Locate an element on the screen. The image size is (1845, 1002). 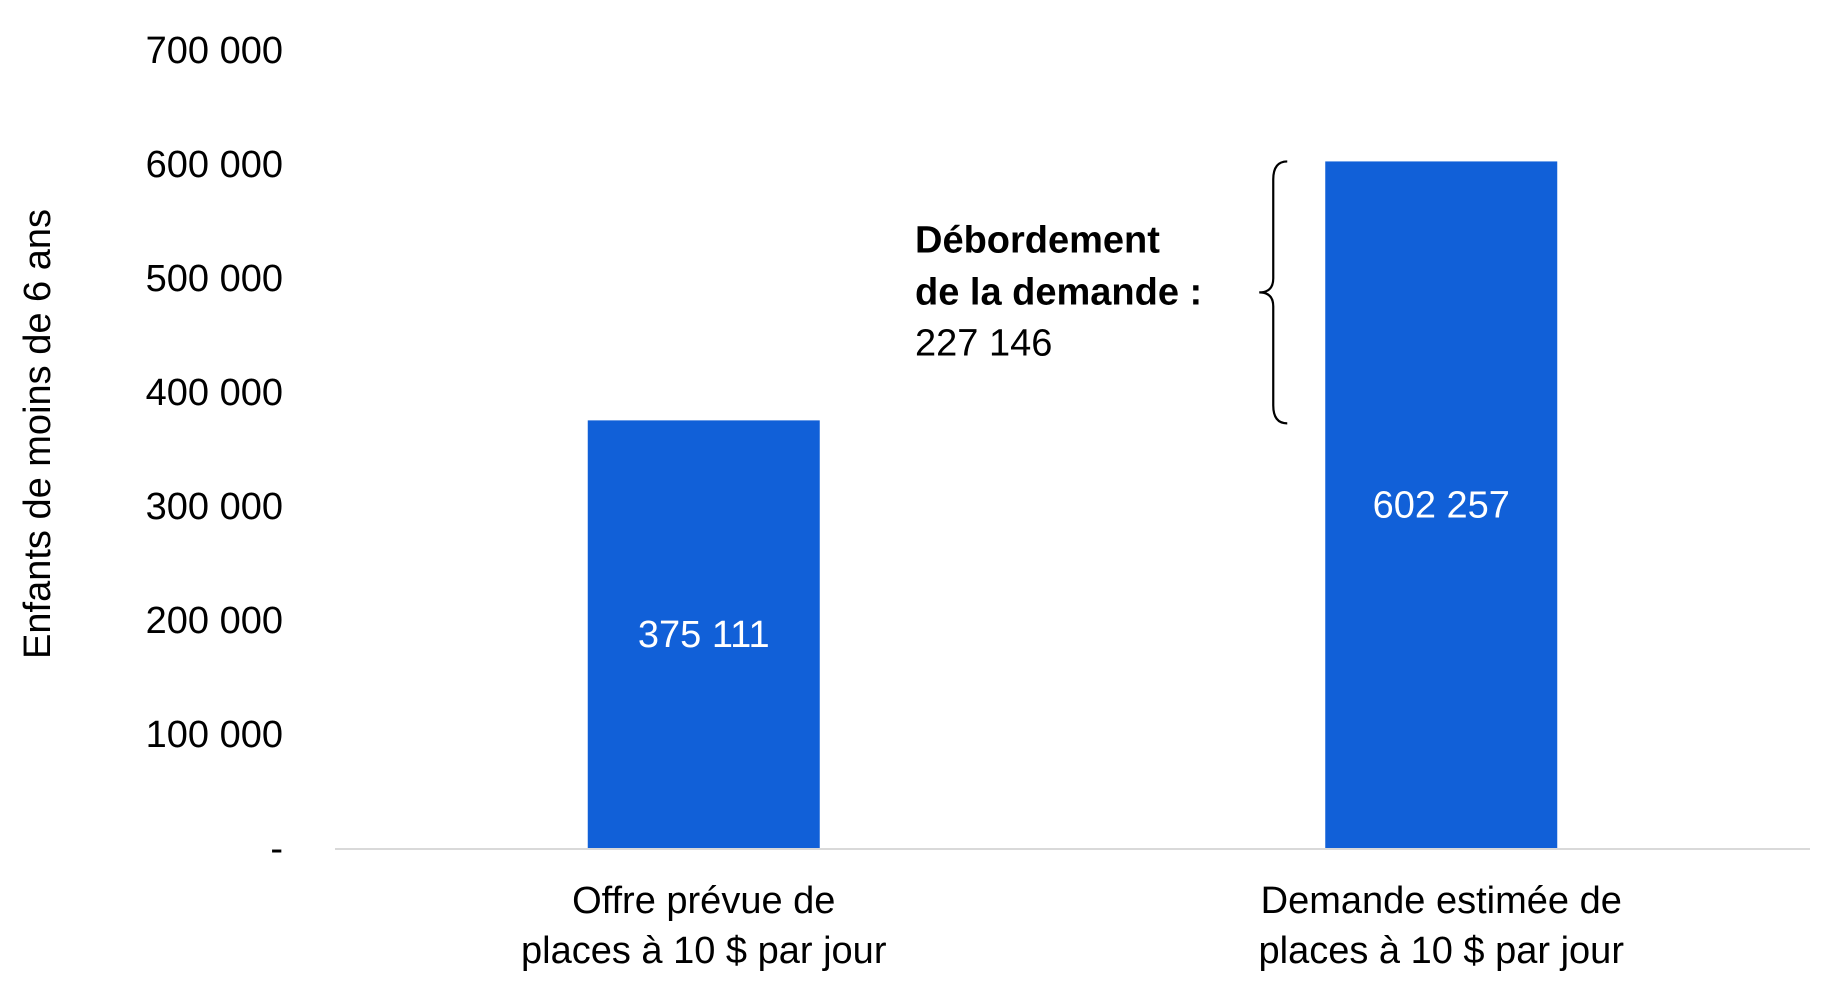
bar-data-label: 375 111 is located at coordinates (704, 635).